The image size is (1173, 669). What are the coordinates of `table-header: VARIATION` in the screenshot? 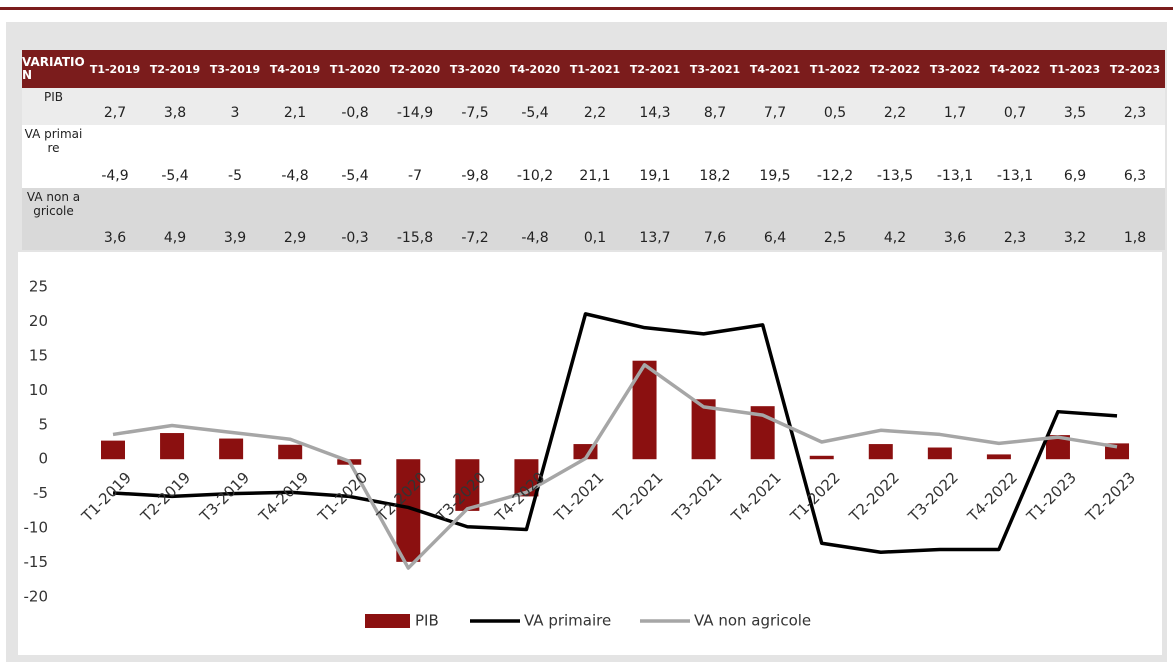 It's located at (53, 68).